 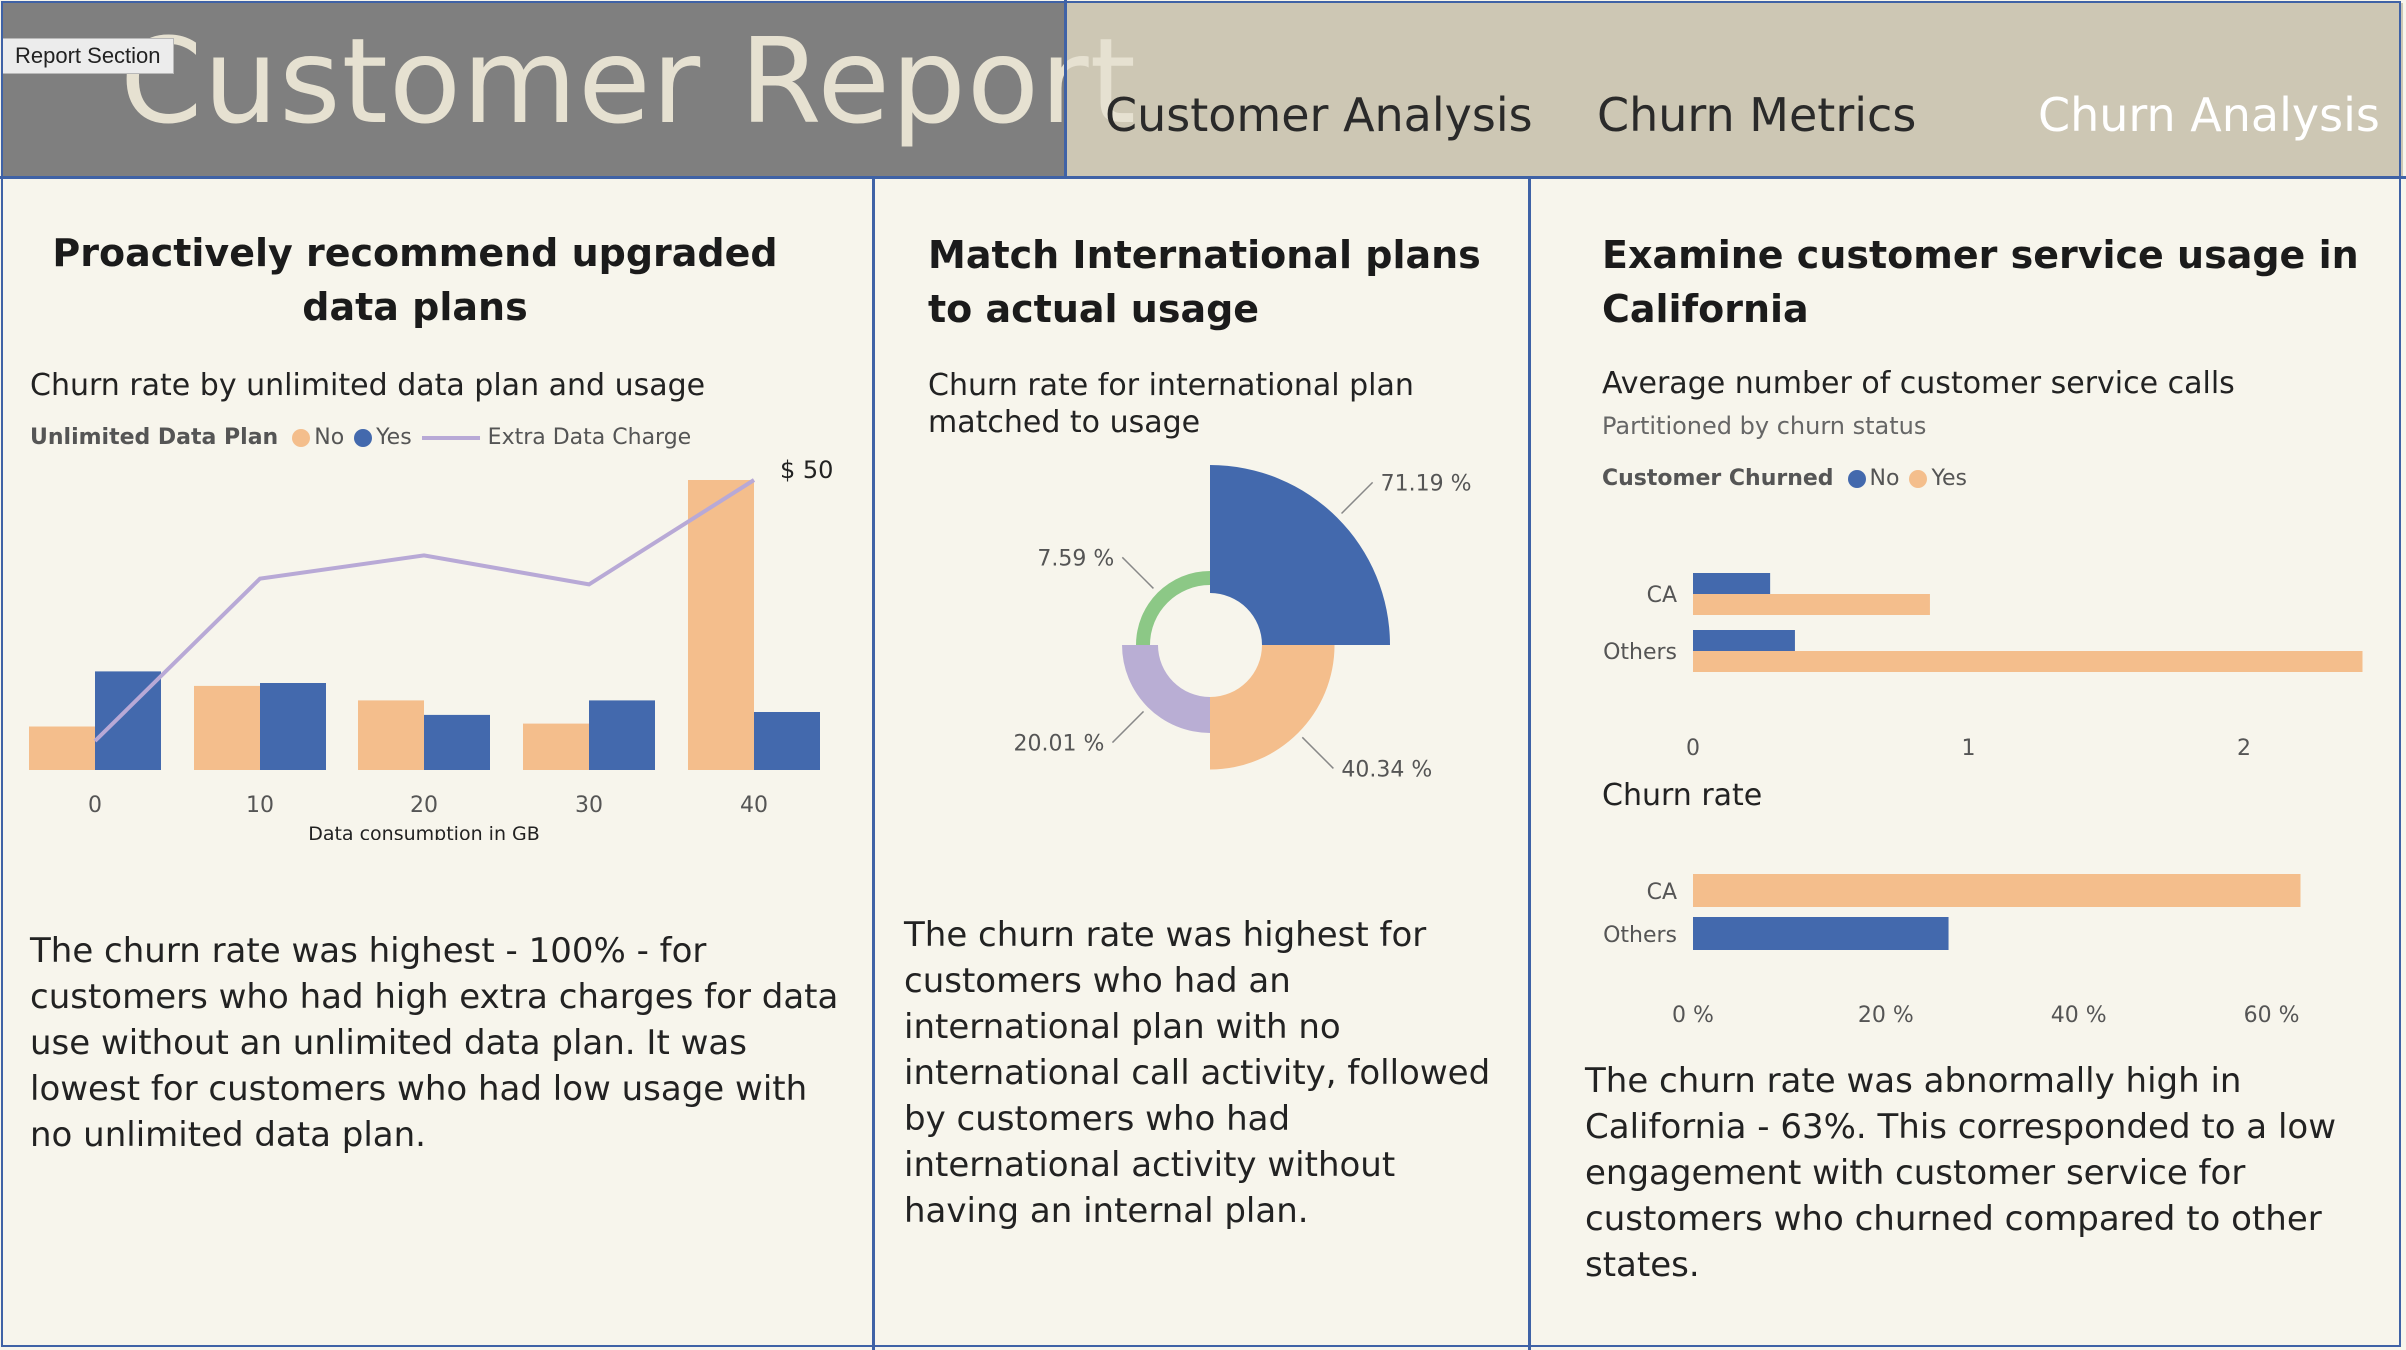 What do you see at coordinates (1811, 604) in the screenshot?
I see `bar-yes-ca` at bounding box center [1811, 604].